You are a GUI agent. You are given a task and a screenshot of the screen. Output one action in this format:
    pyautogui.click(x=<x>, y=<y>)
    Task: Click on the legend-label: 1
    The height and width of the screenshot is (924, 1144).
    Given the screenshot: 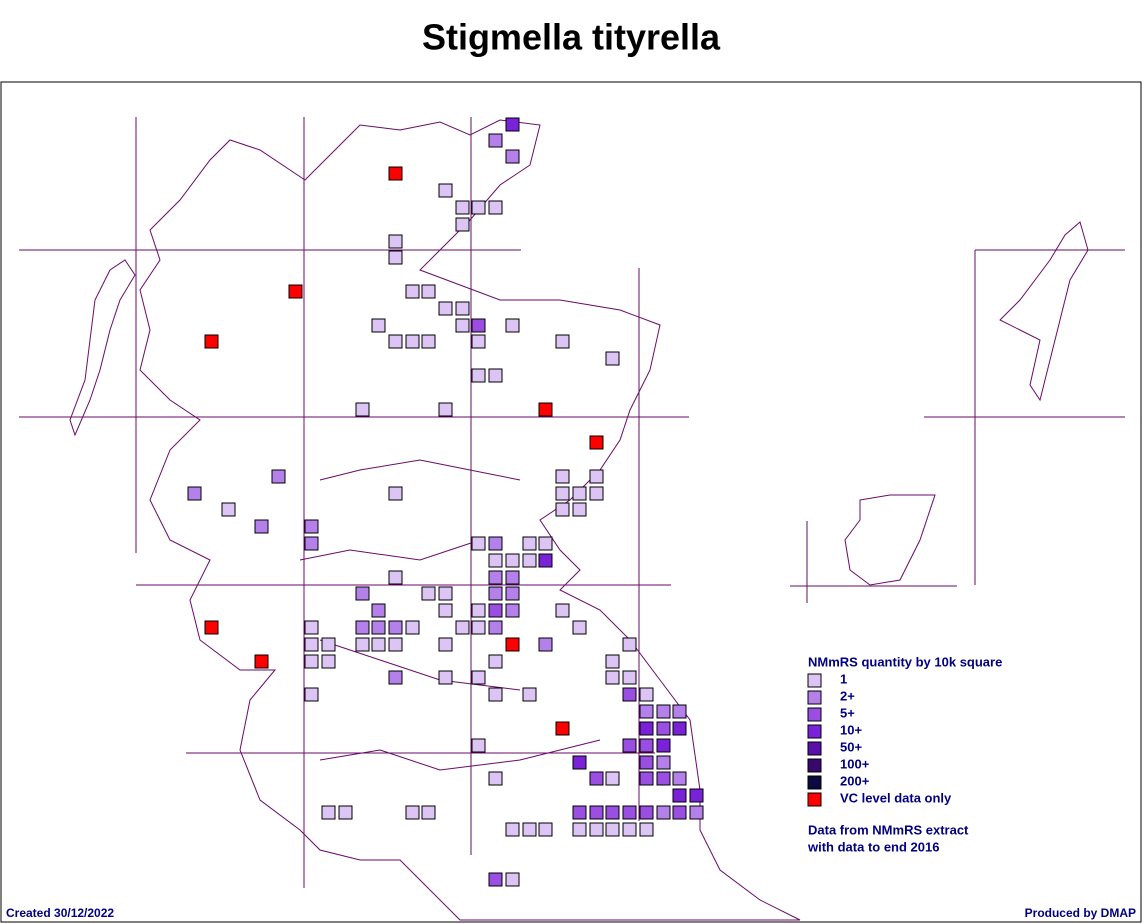 What is the action you would take?
    pyautogui.click(x=843, y=678)
    